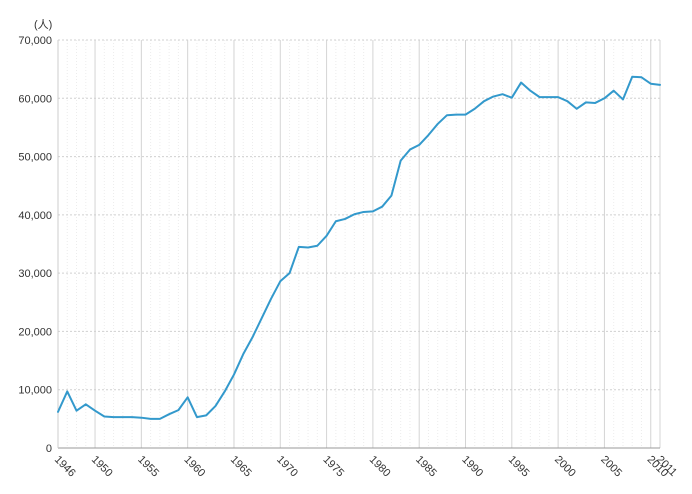  Describe the element at coordinates (35, 274) in the screenshot. I see `y-tick-label: 30,000` at that location.